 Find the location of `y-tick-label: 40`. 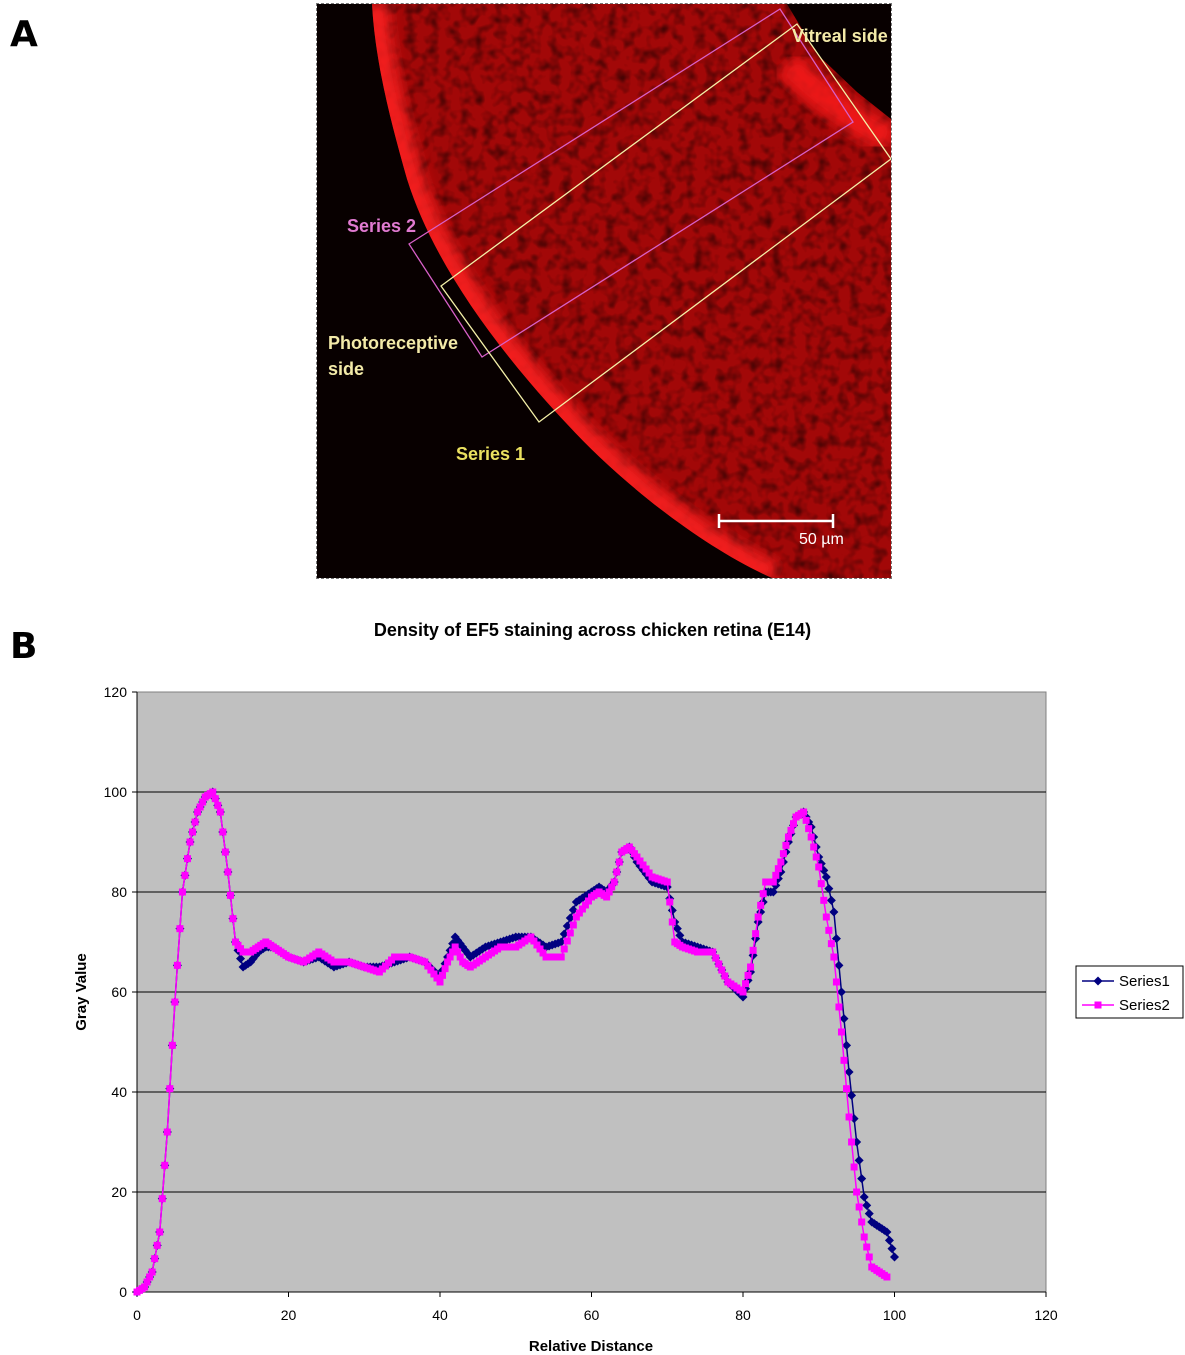

y-tick-label: 40 is located at coordinates (119, 1092).